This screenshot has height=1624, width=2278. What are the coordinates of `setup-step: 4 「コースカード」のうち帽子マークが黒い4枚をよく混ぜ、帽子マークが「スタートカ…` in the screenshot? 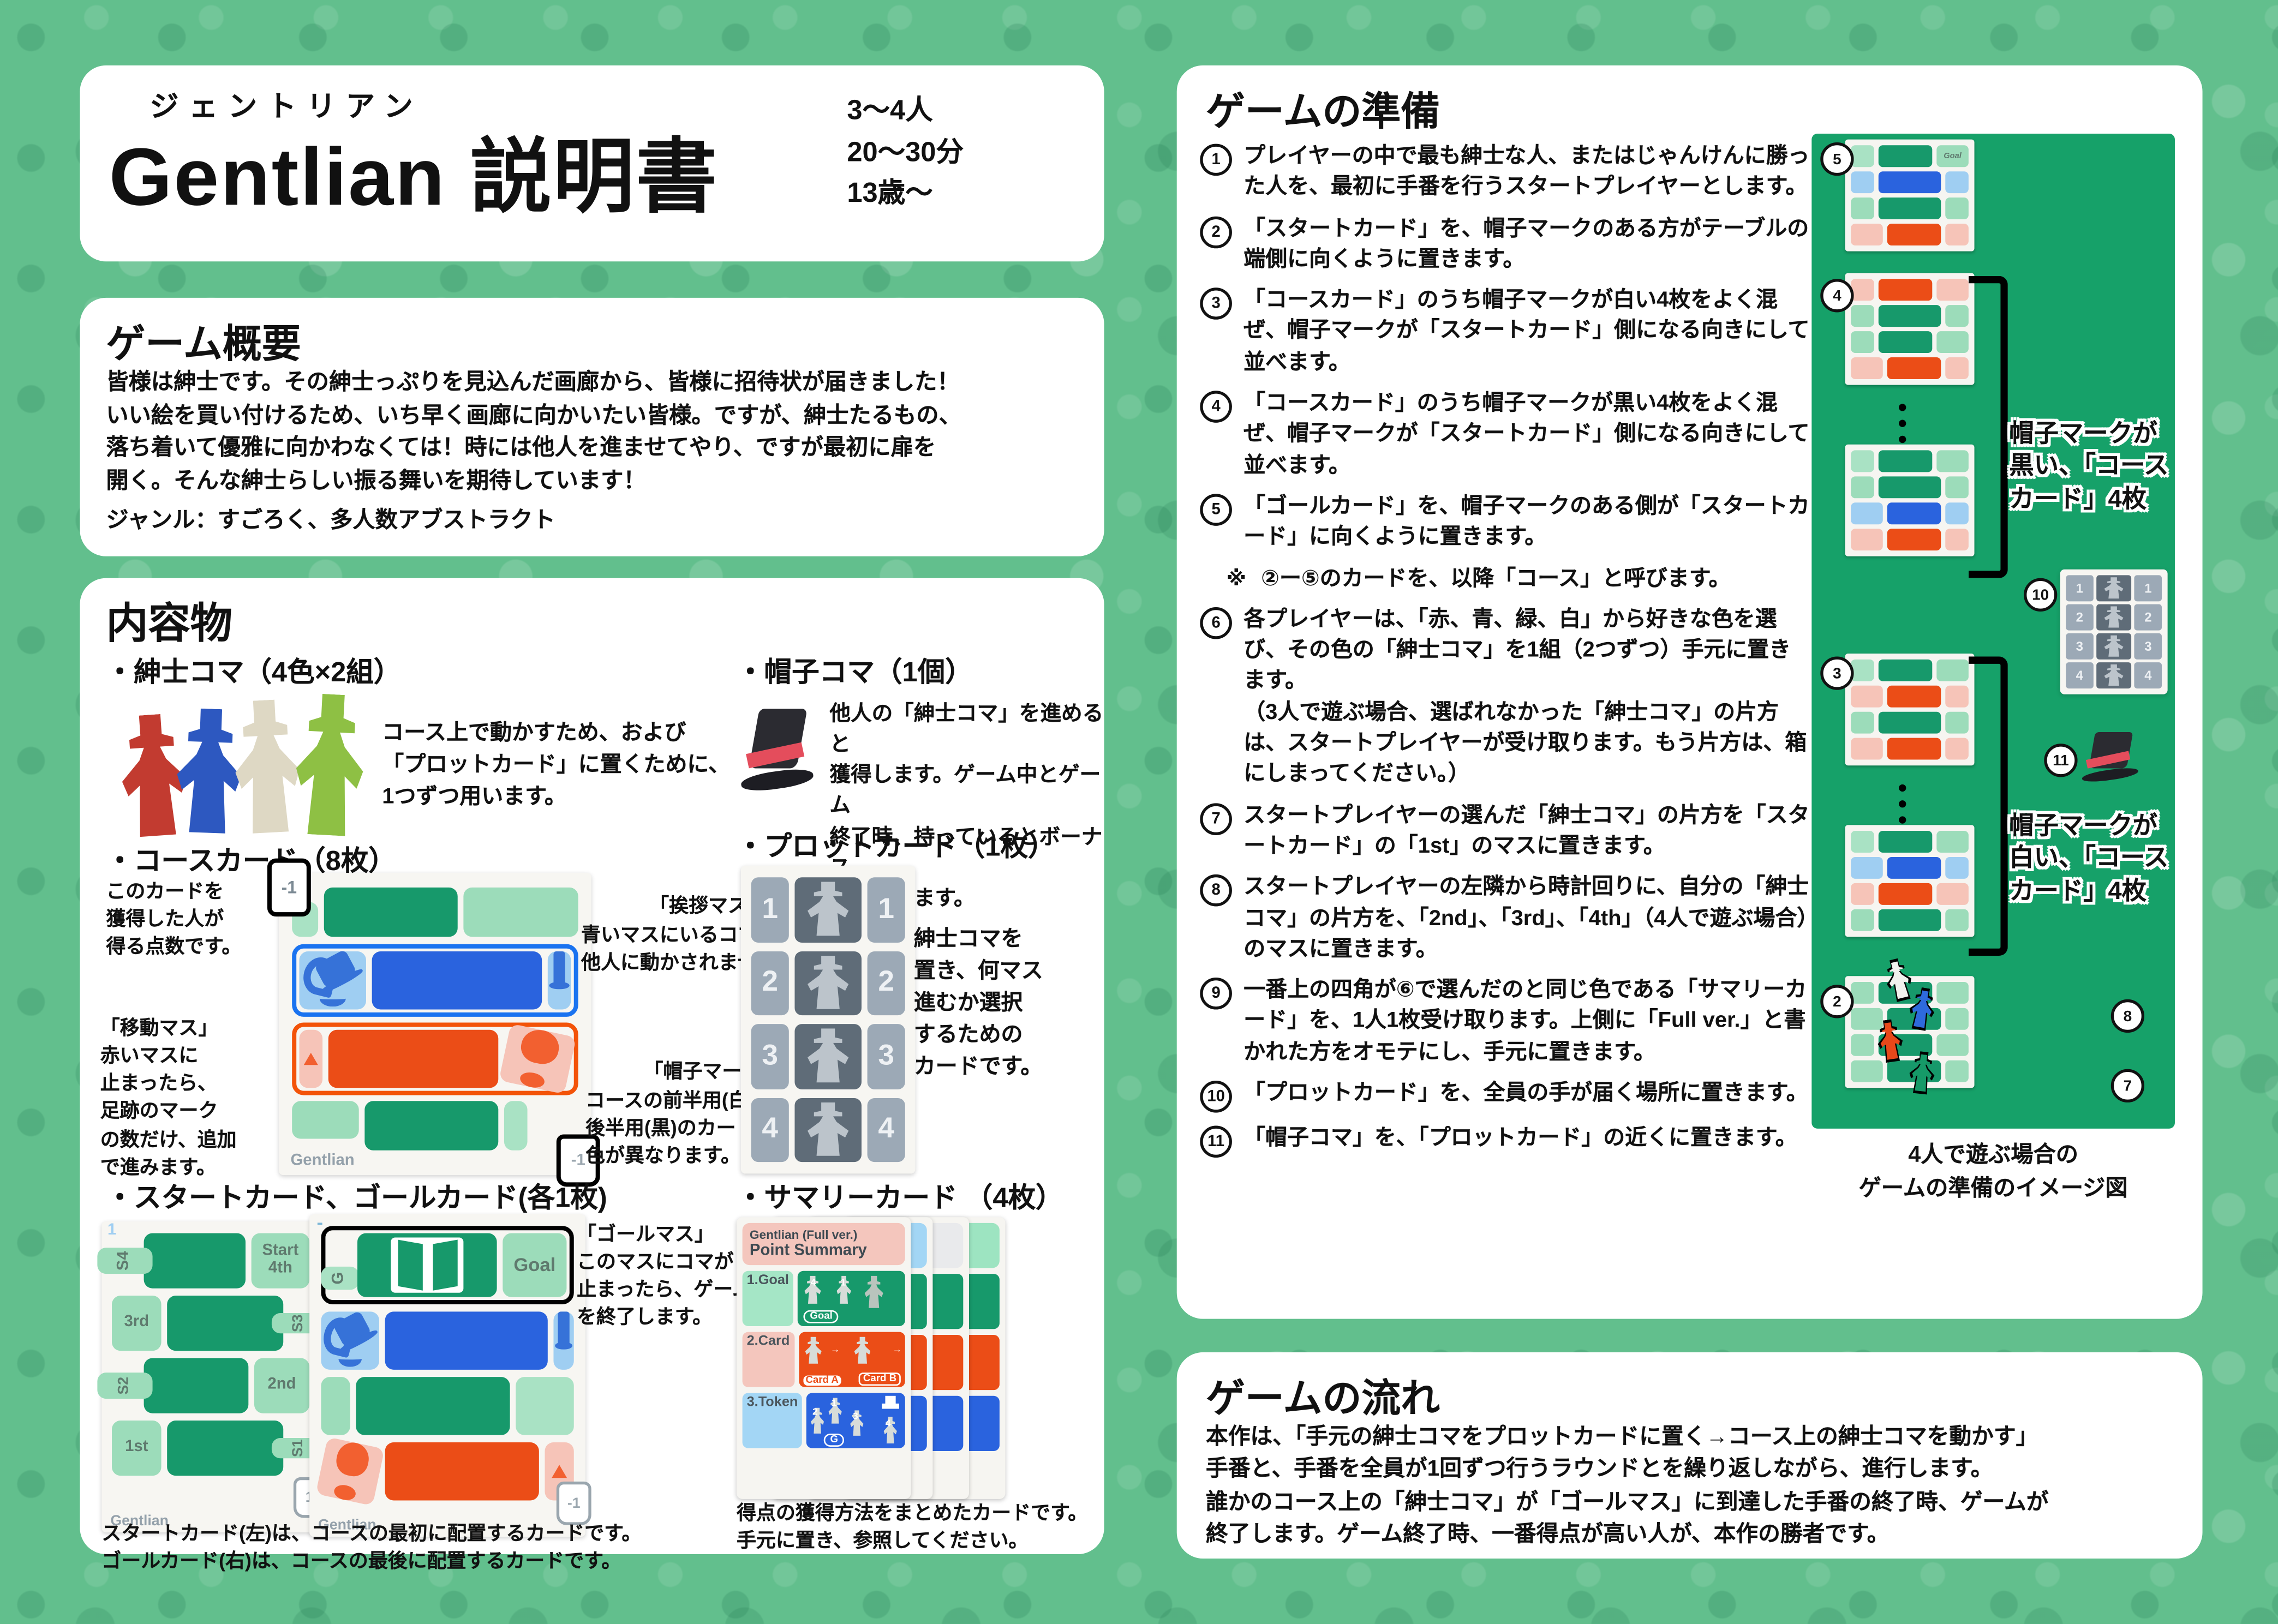 It's located at (1505, 434).